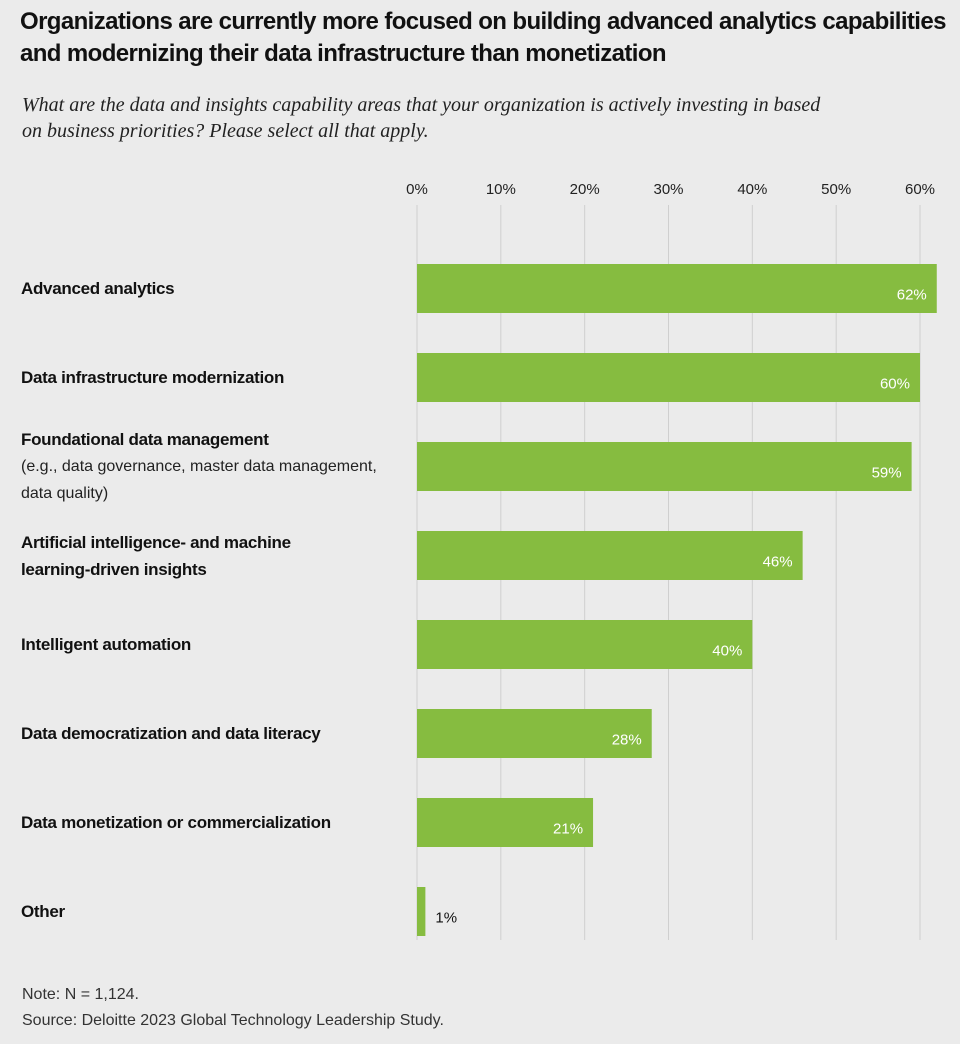 This screenshot has height=1044, width=960. I want to click on x-tick-label: 30%, so click(668, 189).